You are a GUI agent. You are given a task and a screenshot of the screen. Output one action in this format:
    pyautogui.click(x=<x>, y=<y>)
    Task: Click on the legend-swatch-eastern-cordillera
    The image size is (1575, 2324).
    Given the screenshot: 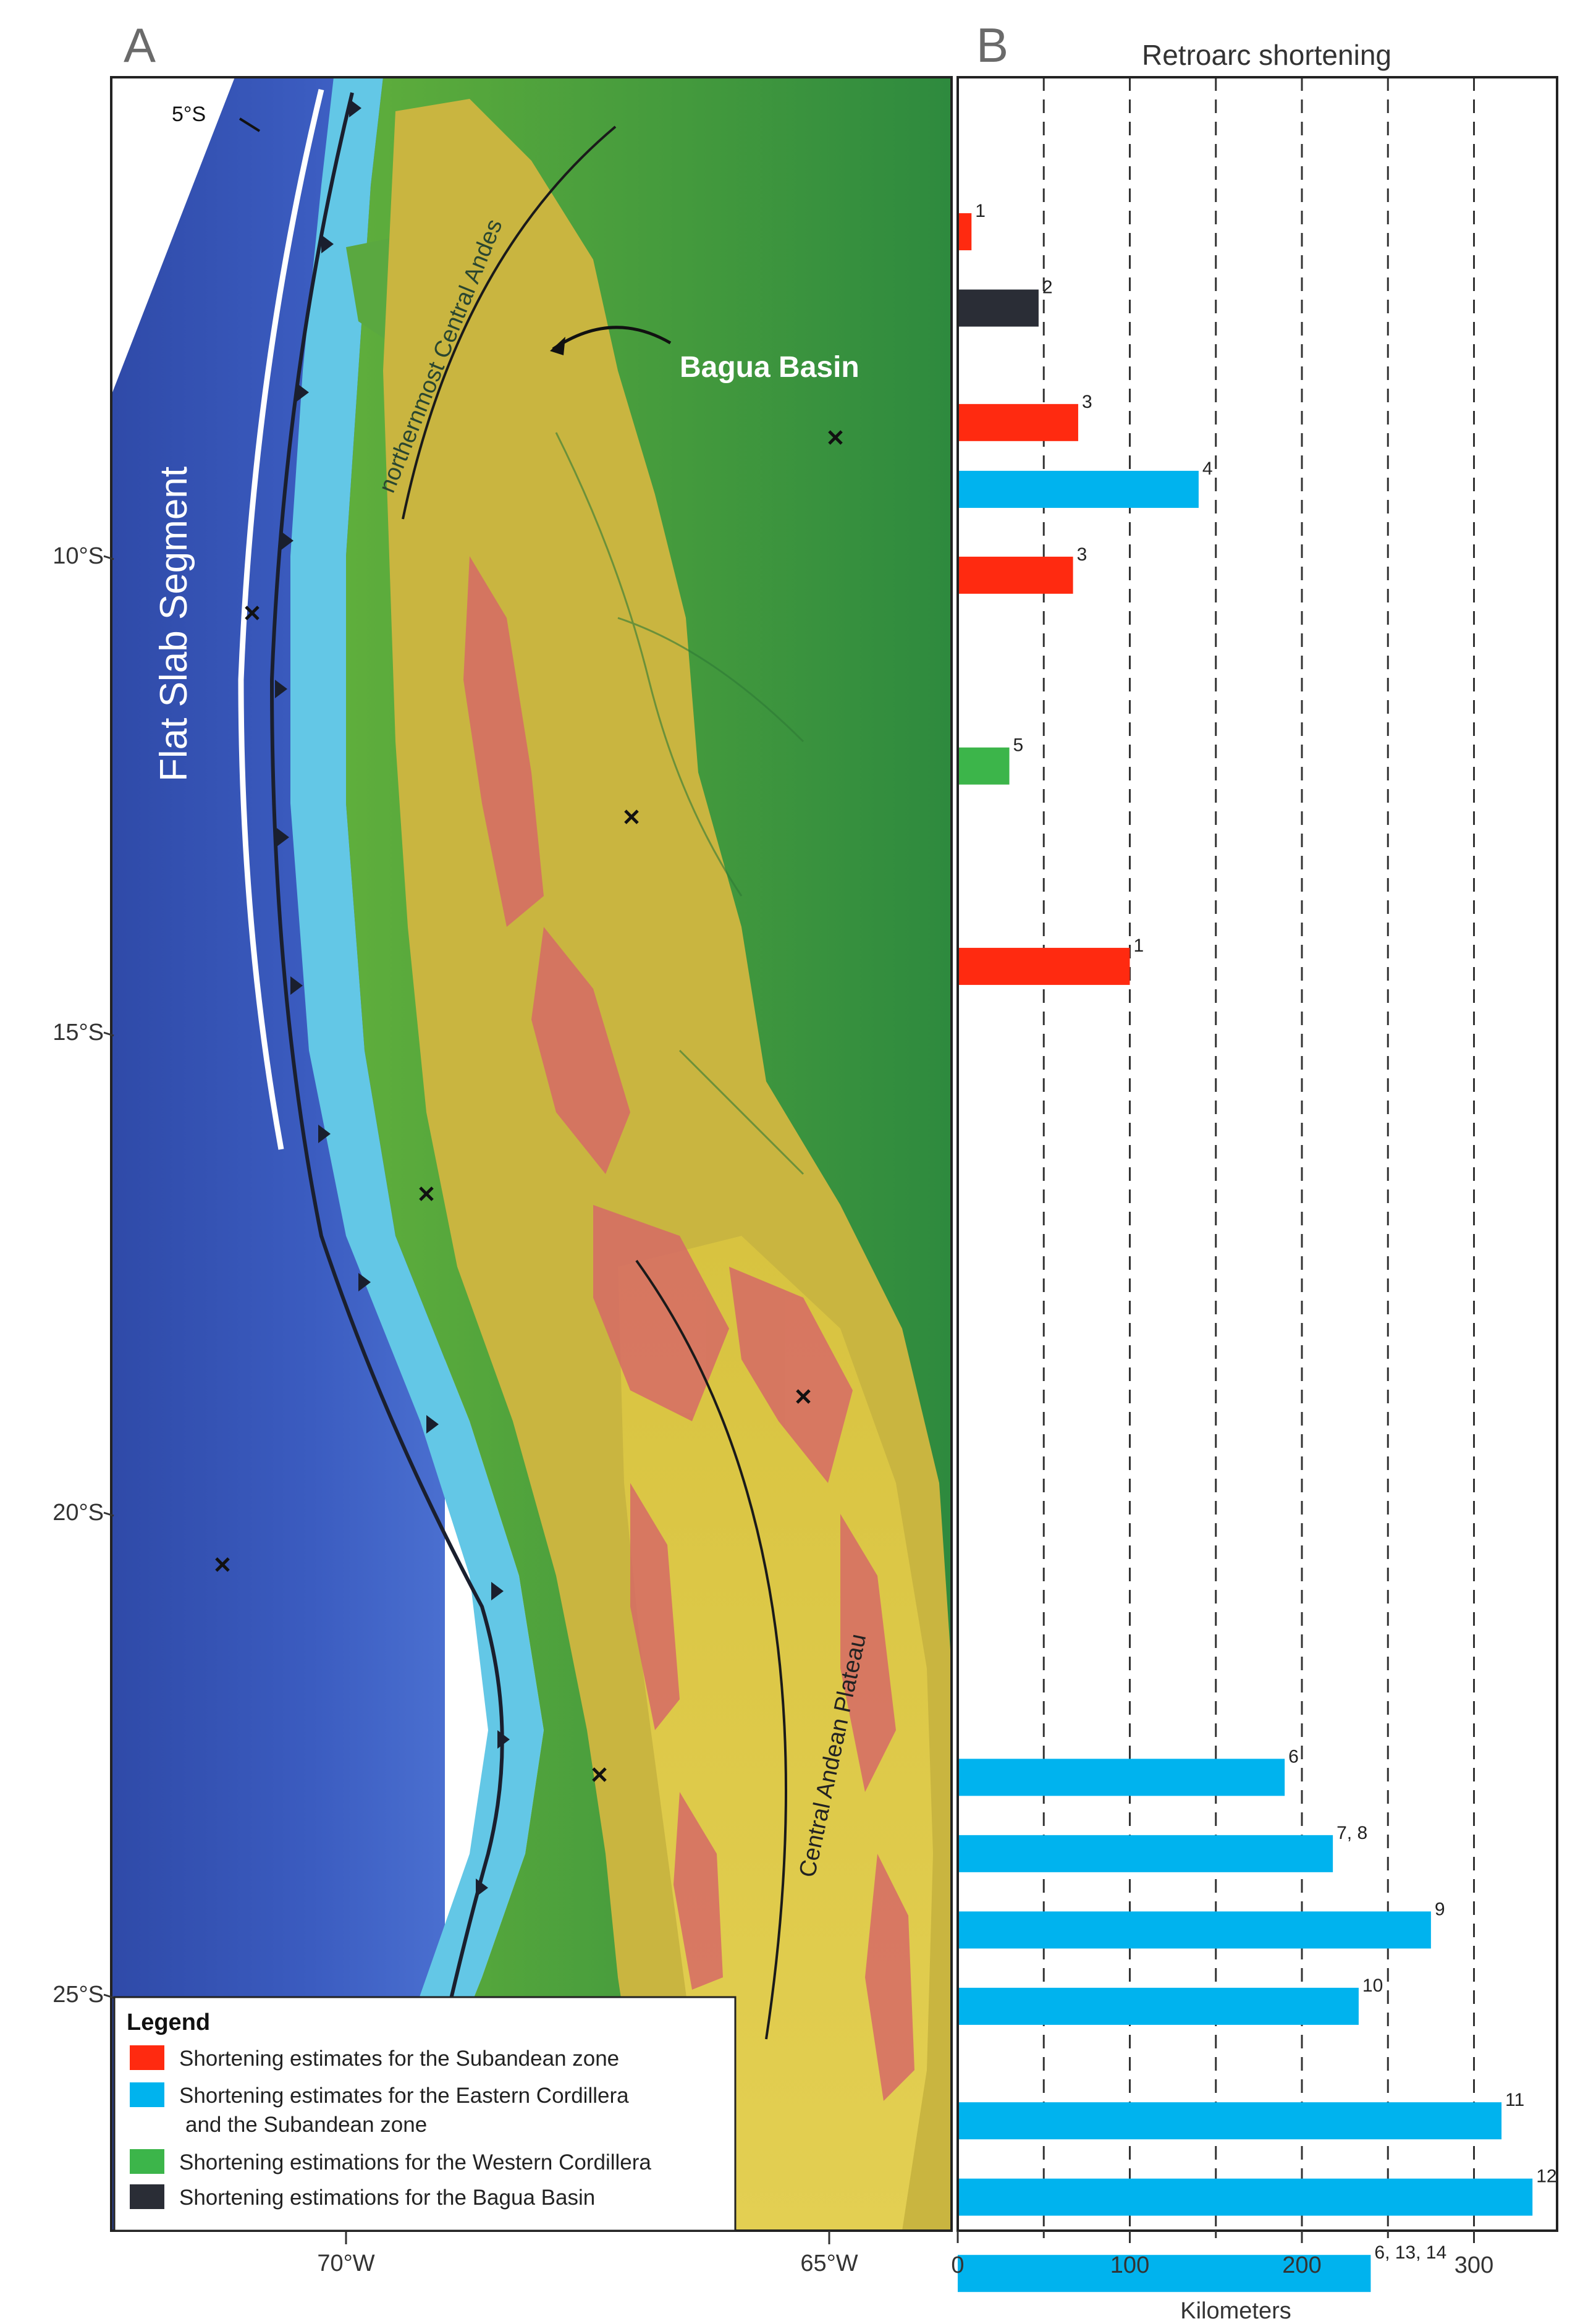 What is the action you would take?
    pyautogui.click(x=147, y=2094)
    